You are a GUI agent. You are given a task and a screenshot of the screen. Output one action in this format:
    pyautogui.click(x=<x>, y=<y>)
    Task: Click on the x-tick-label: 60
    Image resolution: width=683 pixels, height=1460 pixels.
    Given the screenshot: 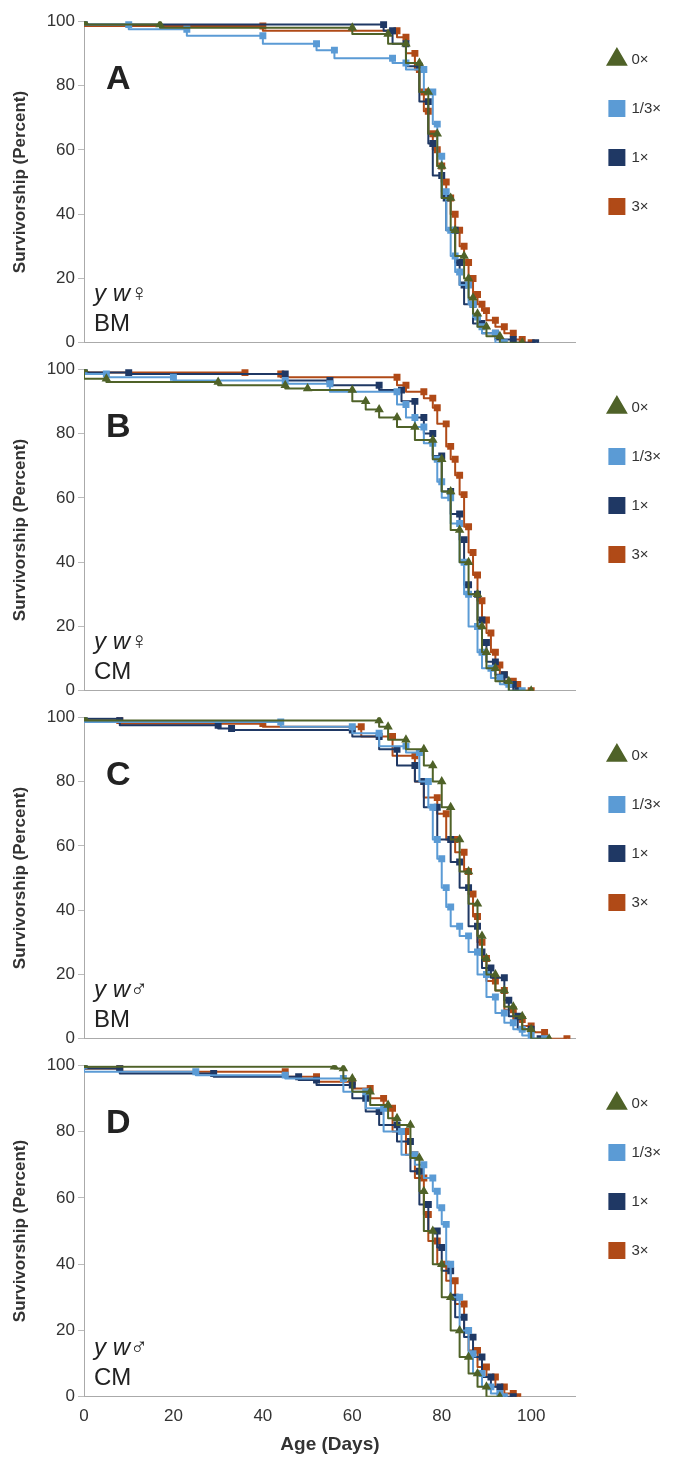 What is the action you would take?
    pyautogui.click(x=352, y=1415)
    